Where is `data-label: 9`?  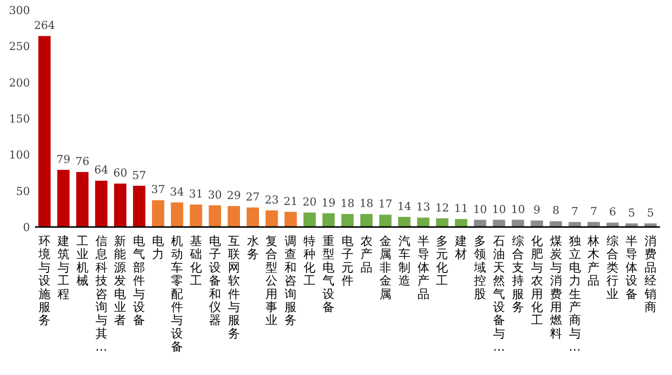
data-label: 9 is located at coordinates (536, 209).